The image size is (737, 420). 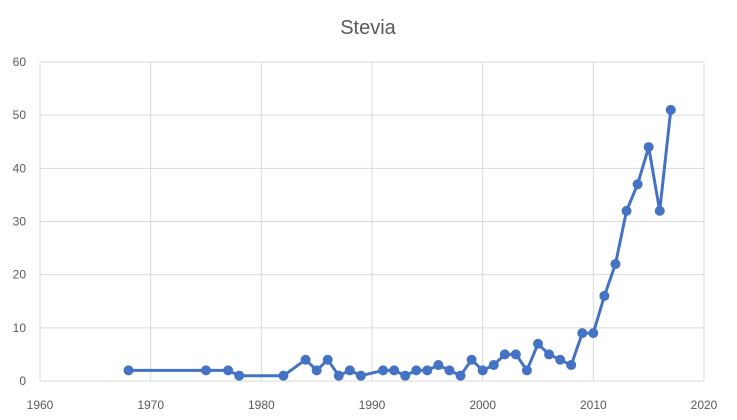 What do you see at coordinates (261, 405) in the screenshot?
I see `x-tick-label: 1980` at bounding box center [261, 405].